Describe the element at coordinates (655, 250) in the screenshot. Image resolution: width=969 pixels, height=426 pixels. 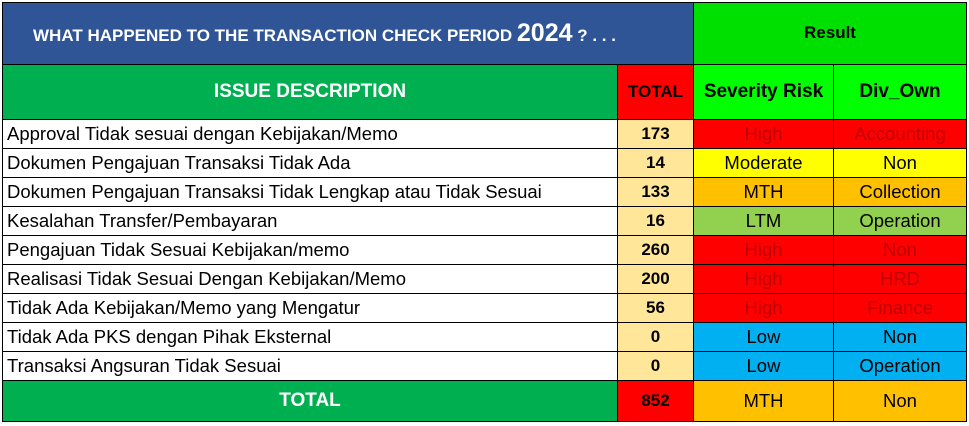
I see `total-cell: 260` at that location.